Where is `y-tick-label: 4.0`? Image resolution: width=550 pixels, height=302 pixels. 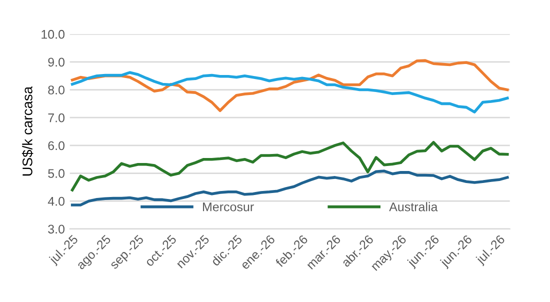 y-tick-label: 4.0 is located at coordinates (56, 201).